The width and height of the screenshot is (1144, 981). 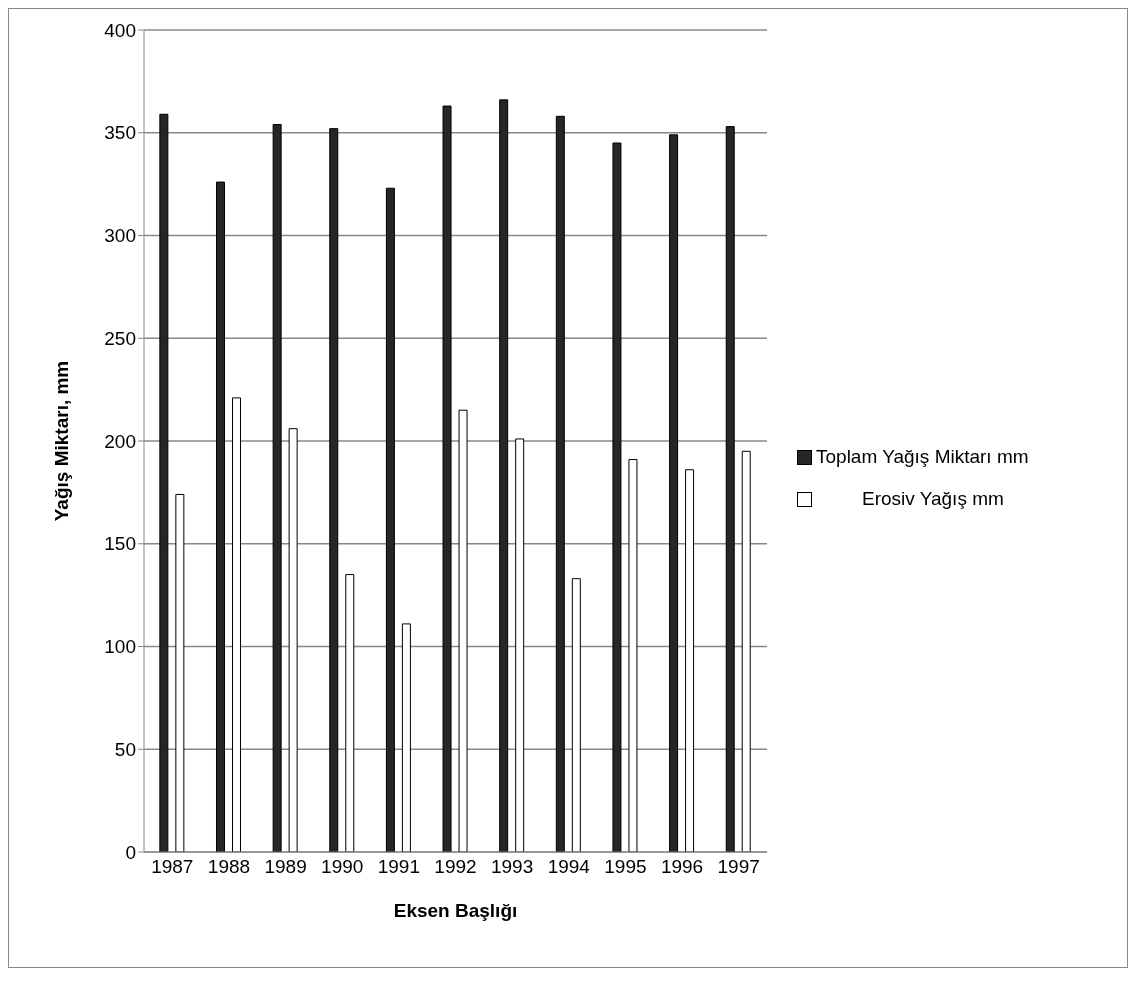 I want to click on y-tick-label: 150, so click(x=120, y=544).